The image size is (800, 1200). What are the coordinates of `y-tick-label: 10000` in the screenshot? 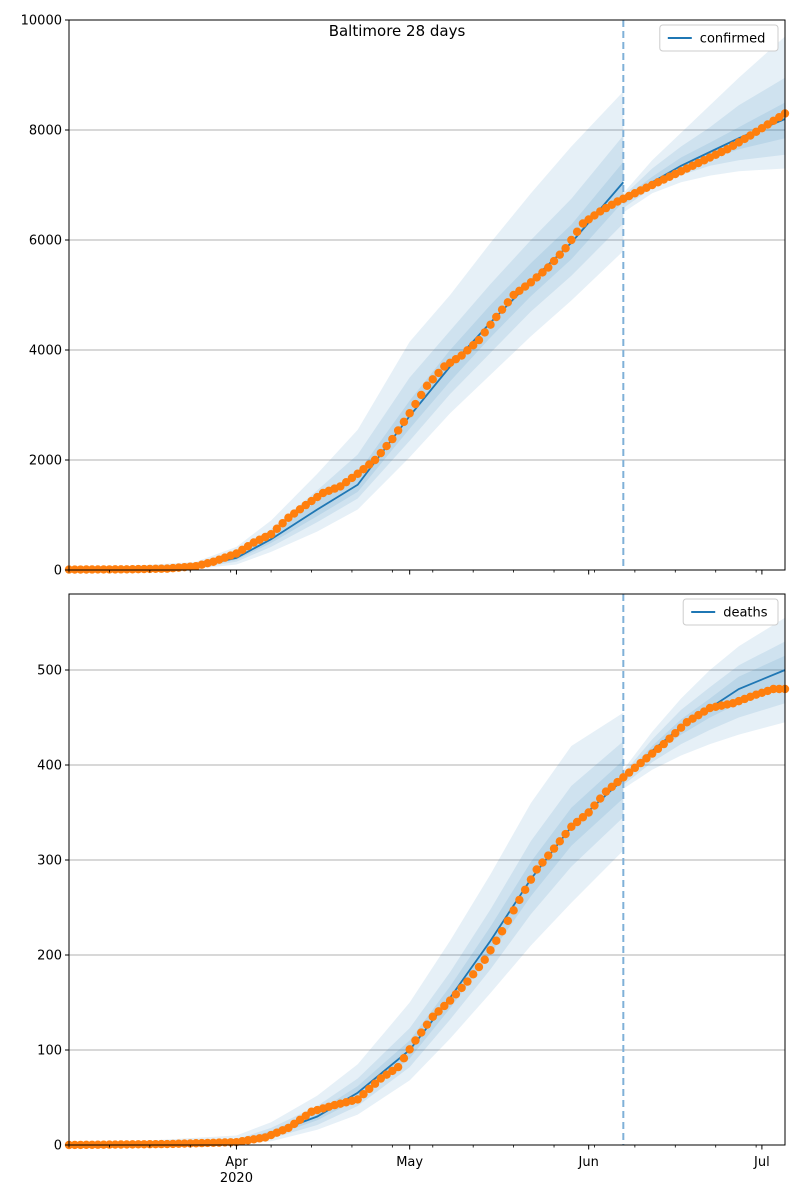 It's located at (41, 21).